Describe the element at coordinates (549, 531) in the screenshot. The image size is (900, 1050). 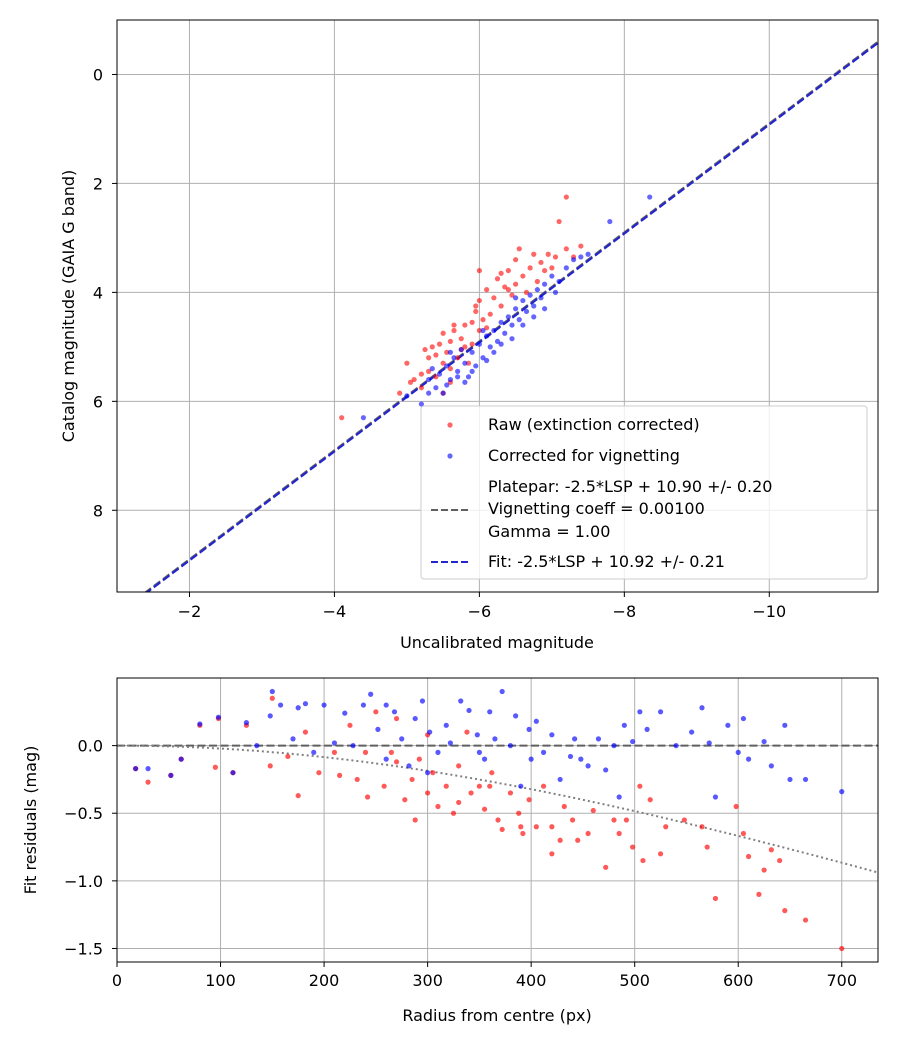
I see `legend-platepar-line3: Gamma = 1.00` at that location.